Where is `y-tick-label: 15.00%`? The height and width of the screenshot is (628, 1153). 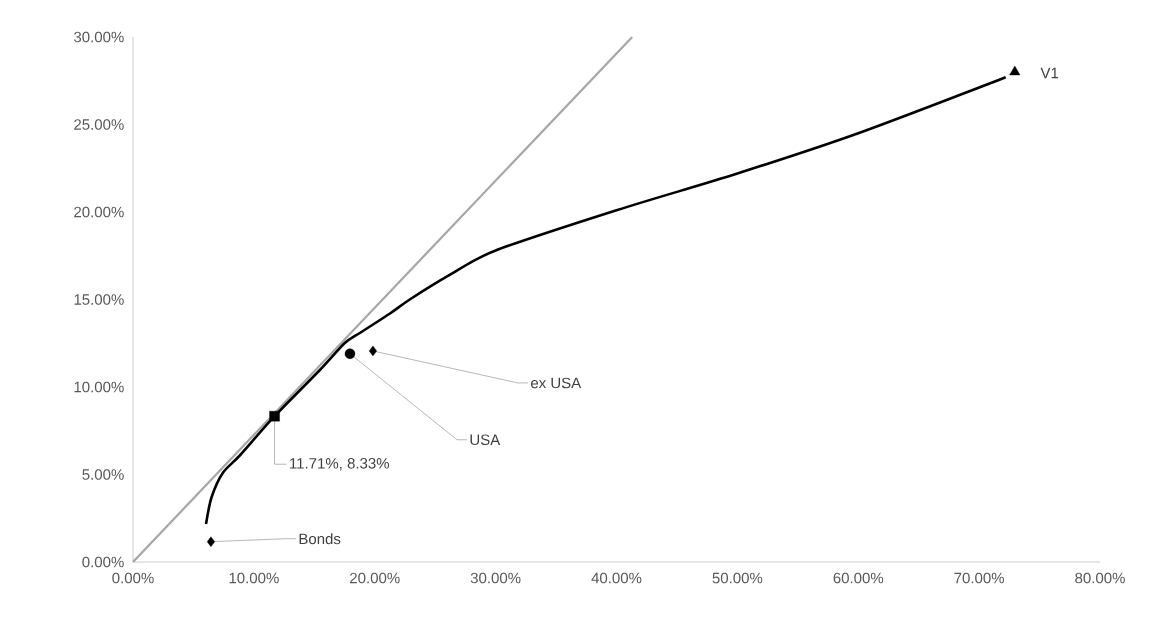 y-tick-label: 15.00% is located at coordinates (99, 299).